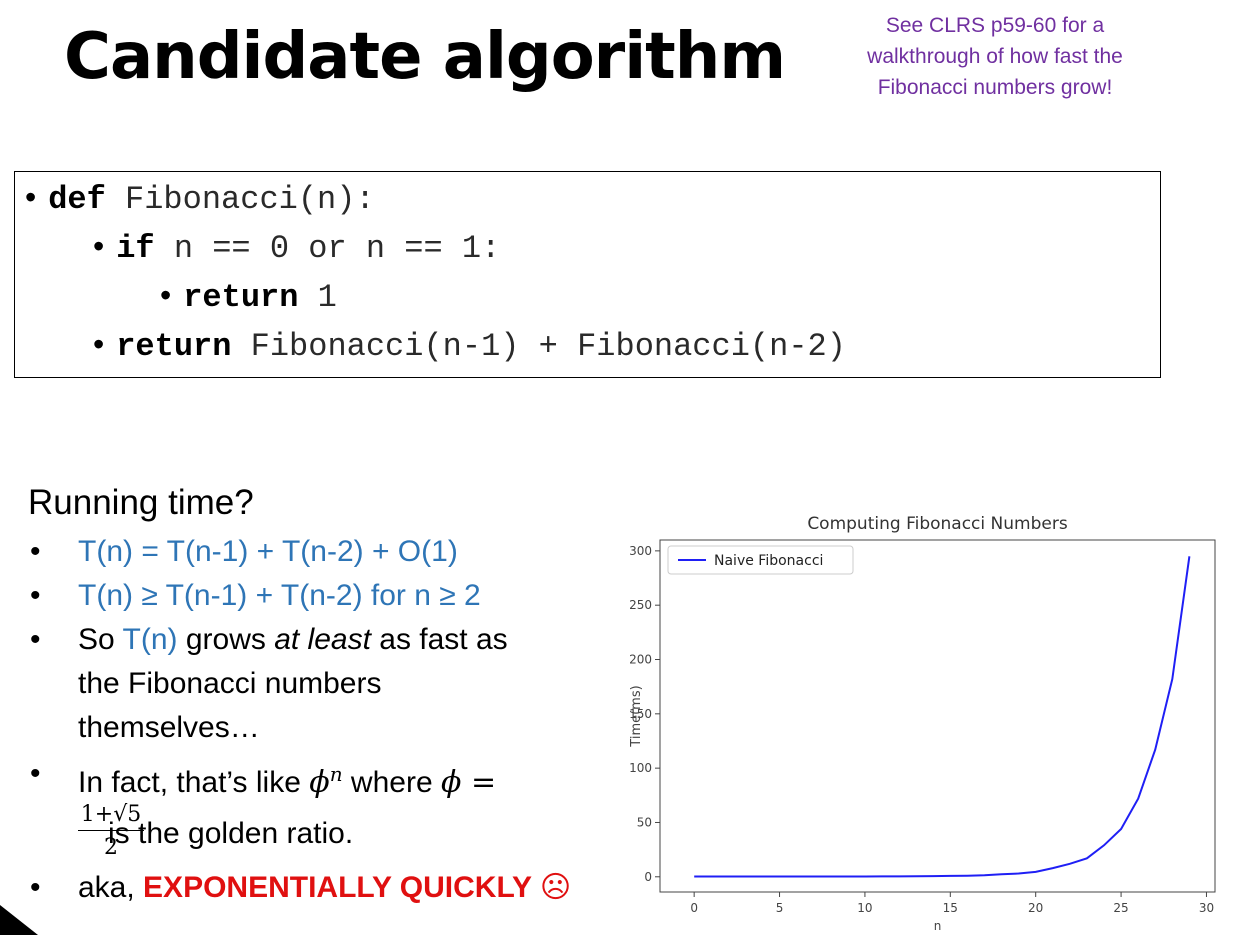 This screenshot has height=935, width=1233. Describe the element at coordinates (111, 847) in the screenshot. I see `fraction-denominator: 2` at that location.